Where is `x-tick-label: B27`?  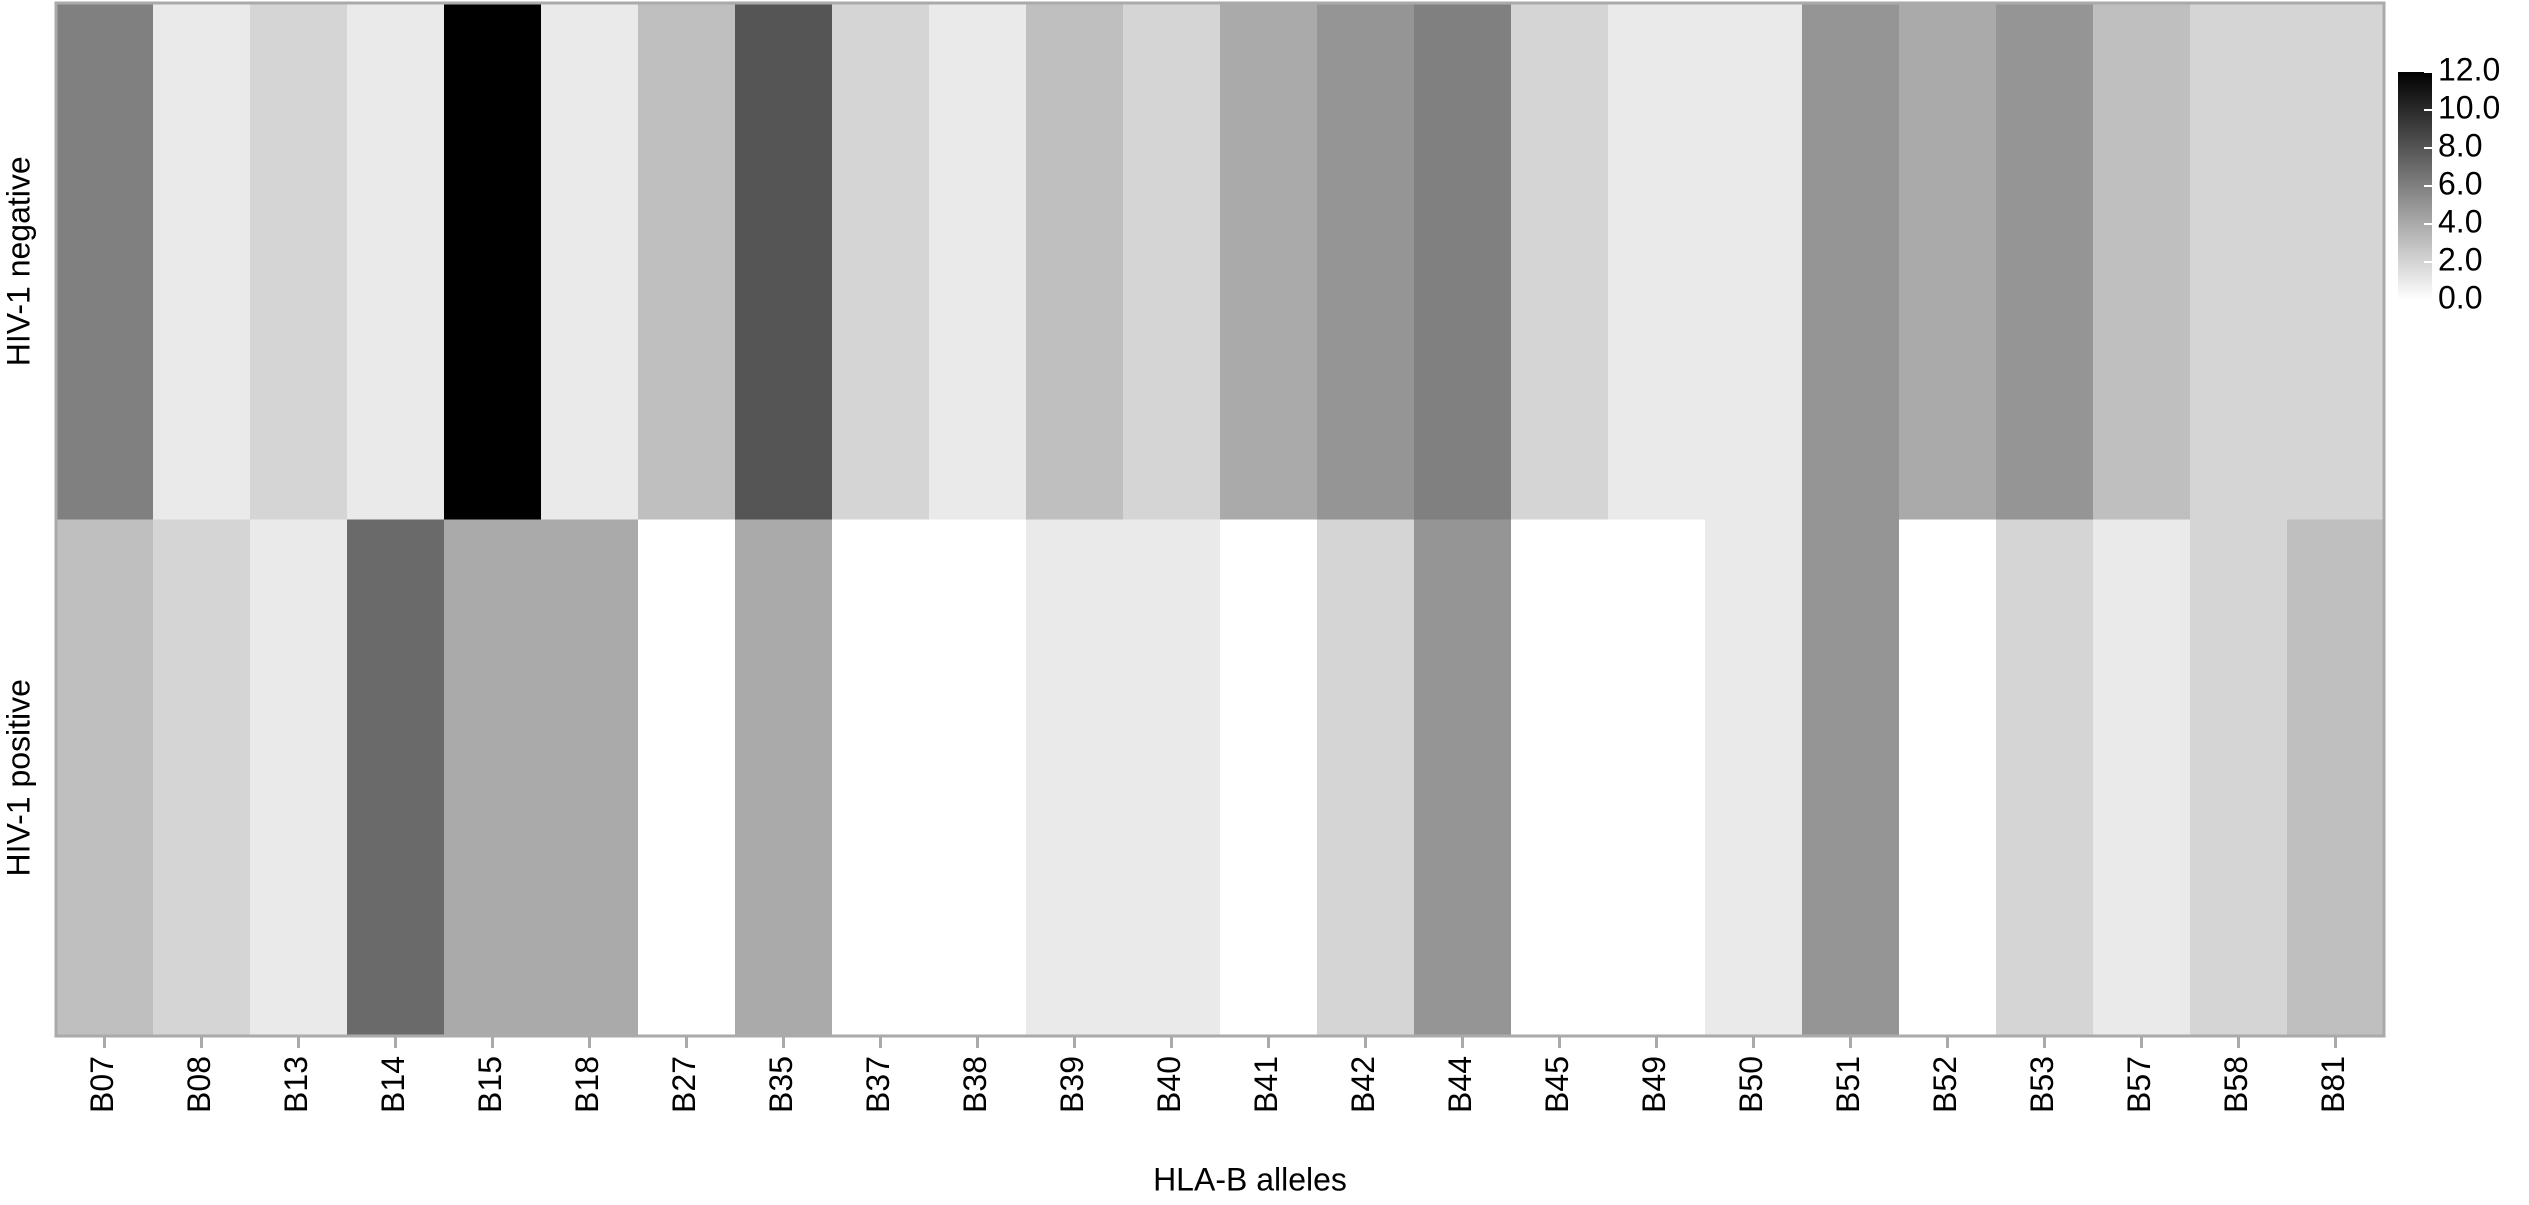 x-tick-label: B27 is located at coordinates (684, 1084).